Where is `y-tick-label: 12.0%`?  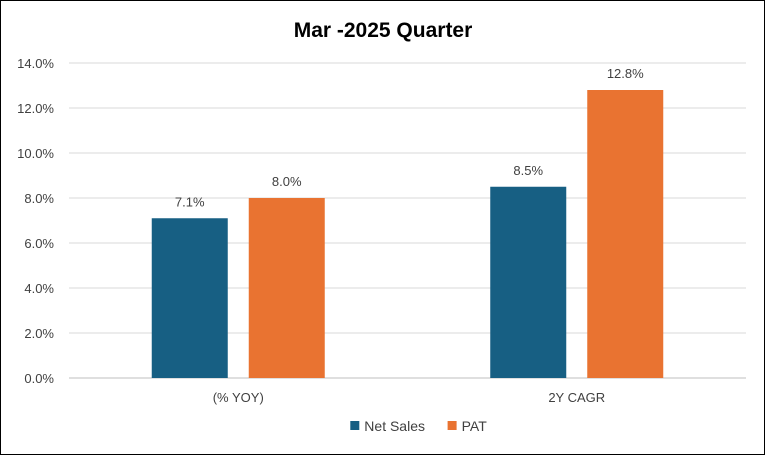 y-tick-label: 12.0% is located at coordinates (35, 108).